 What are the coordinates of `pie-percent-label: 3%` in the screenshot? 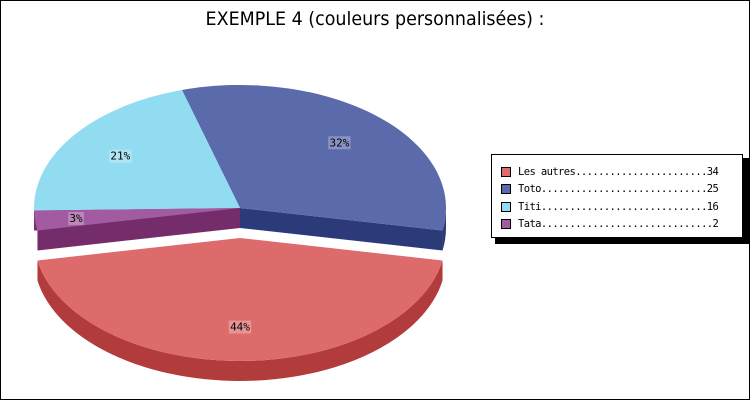 It's located at (76, 218).